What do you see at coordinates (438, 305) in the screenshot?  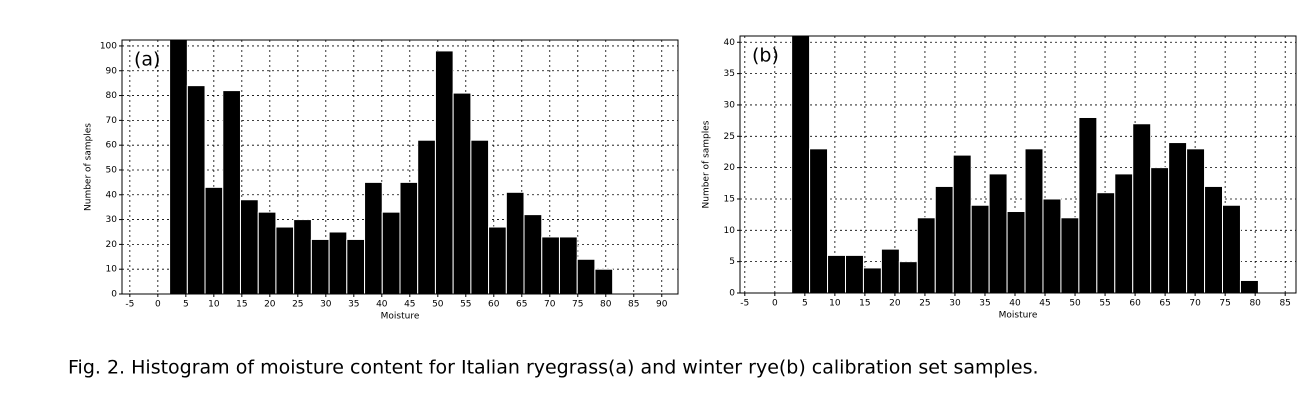 I see `x-tick-label: 50` at bounding box center [438, 305].